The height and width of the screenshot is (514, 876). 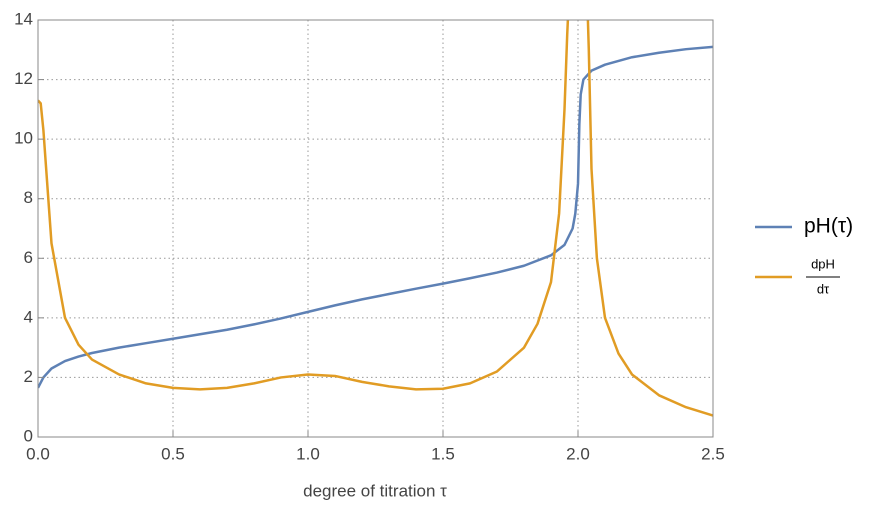 What do you see at coordinates (713, 453) in the screenshot?
I see `x-tick-label: 2.5` at bounding box center [713, 453].